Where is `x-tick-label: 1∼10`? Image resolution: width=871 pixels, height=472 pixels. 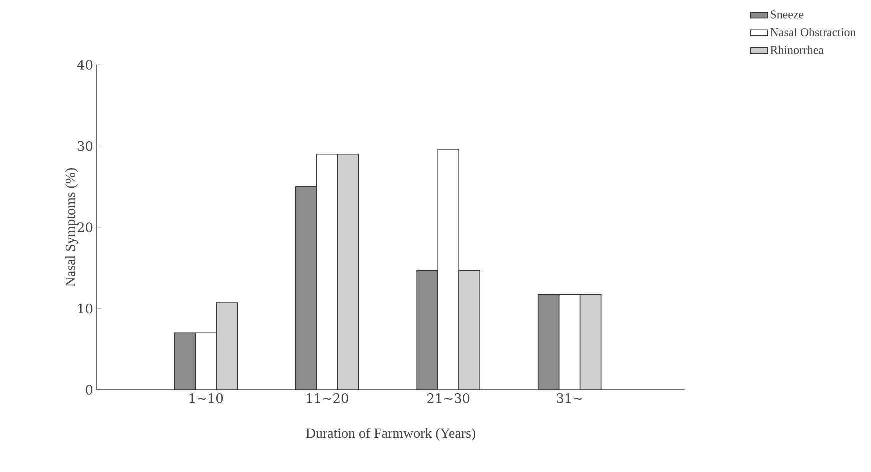 x-tick-label: 1∼10 is located at coordinates (207, 399).